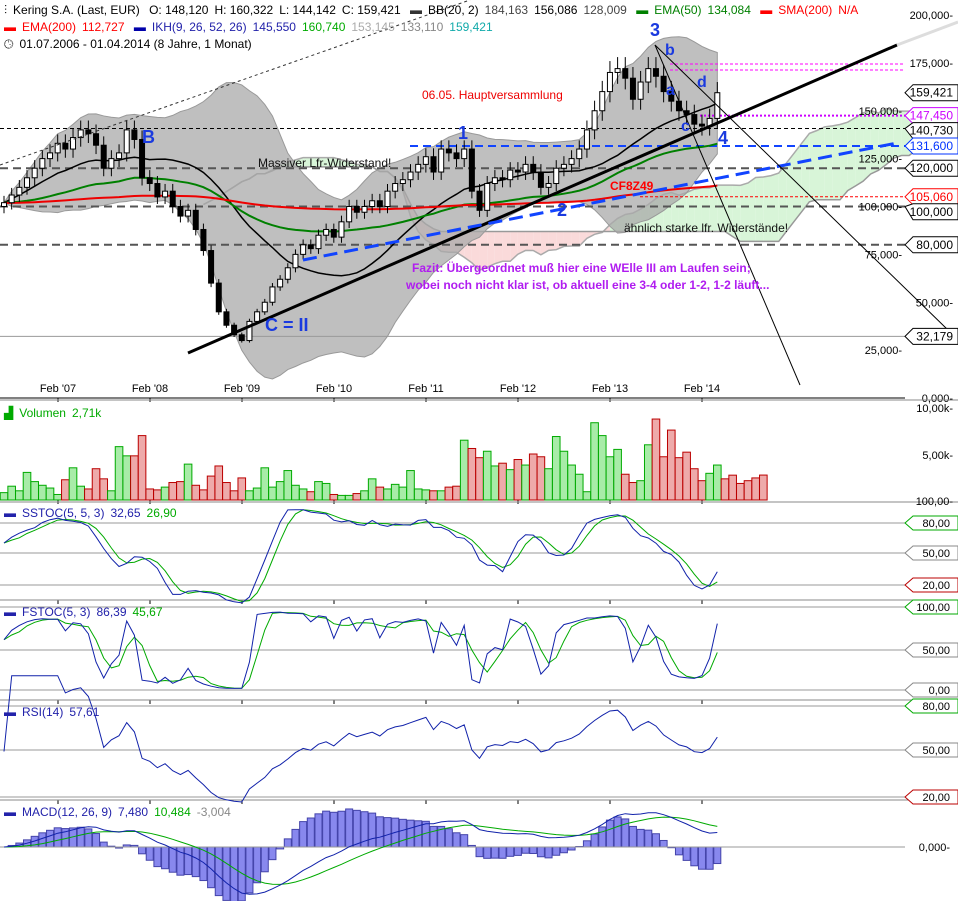 This screenshot has height=901, width=958. Describe the element at coordinates (287, 325) in the screenshot. I see `wave-C-label: C = II` at that location.